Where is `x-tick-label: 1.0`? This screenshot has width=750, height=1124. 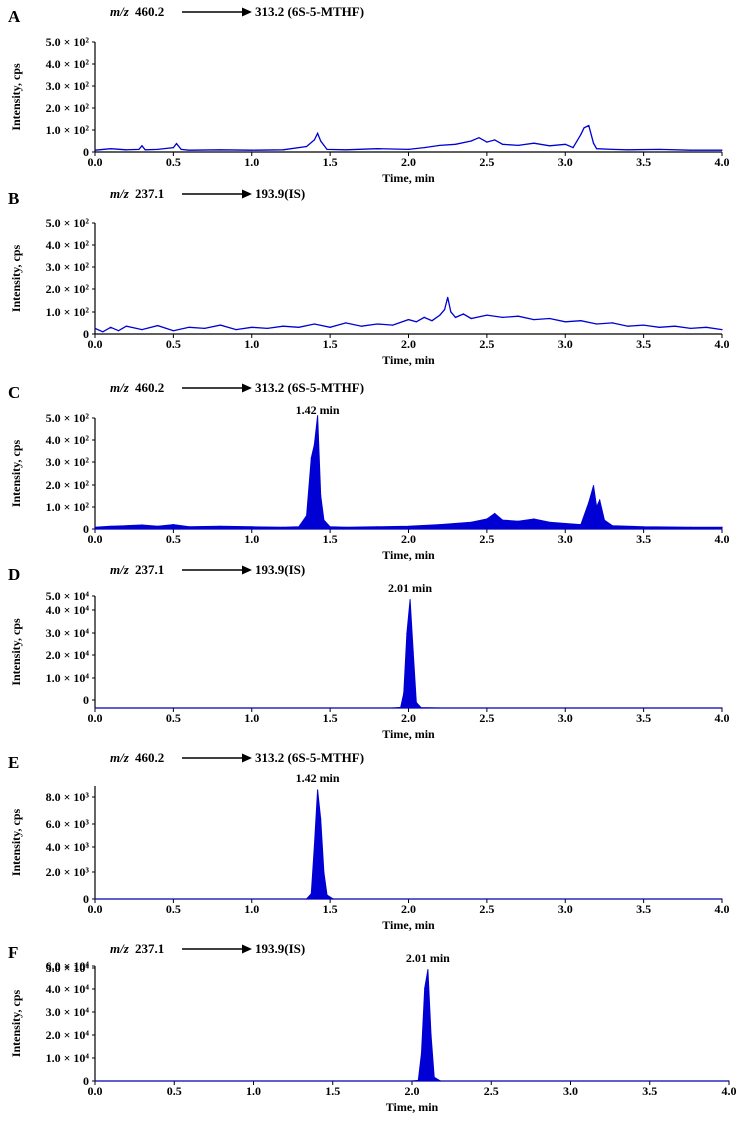
x-tick-label: 1.0 is located at coordinates (251, 539).